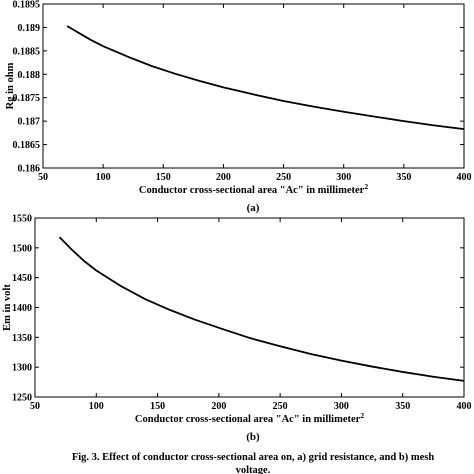 This screenshot has width=474, height=474. Describe the element at coordinates (29, 75) in the screenshot. I see `y-tick-label: 0.188` at that location.